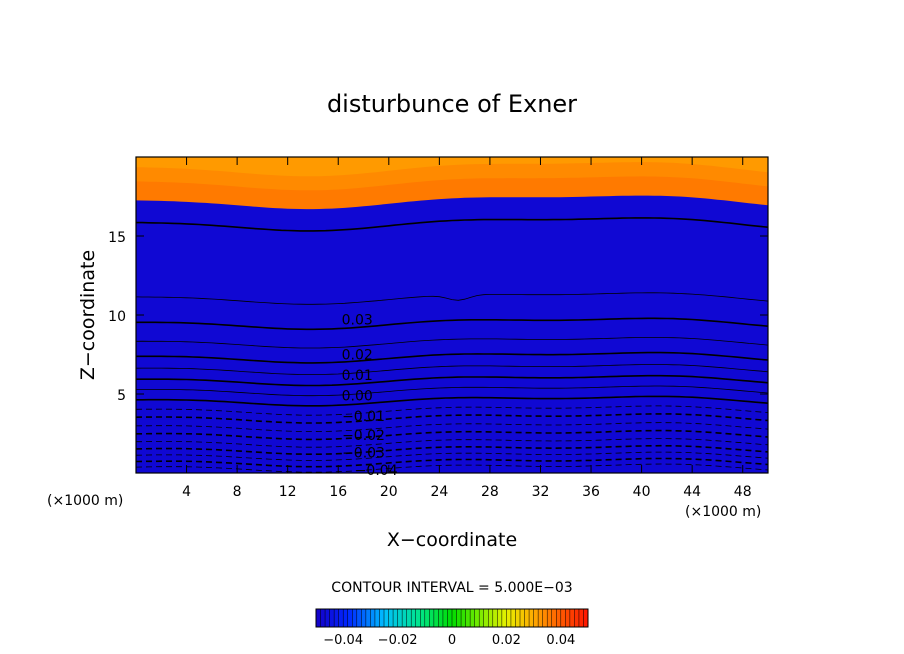 This screenshot has width=904, height=654. I want to click on x-tick-label: 44, so click(692, 492).